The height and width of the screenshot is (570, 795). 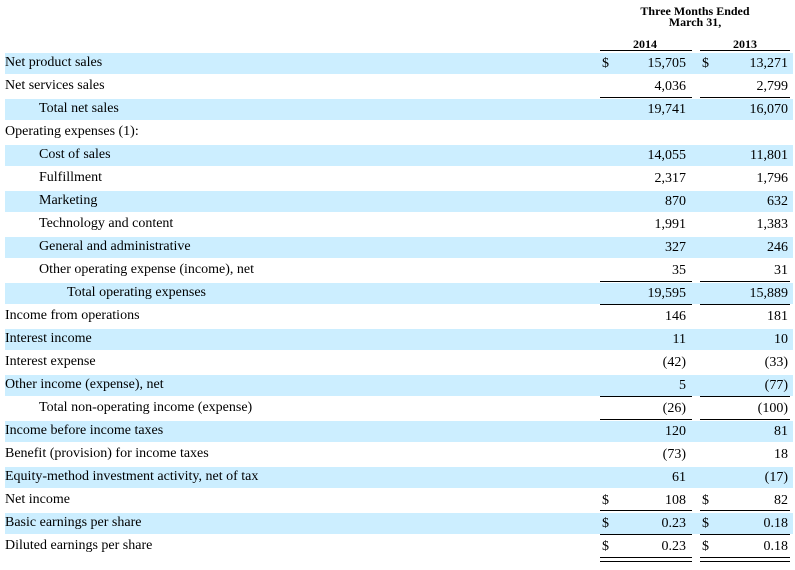 I want to click on value-2013: 82, so click(x=781, y=500).